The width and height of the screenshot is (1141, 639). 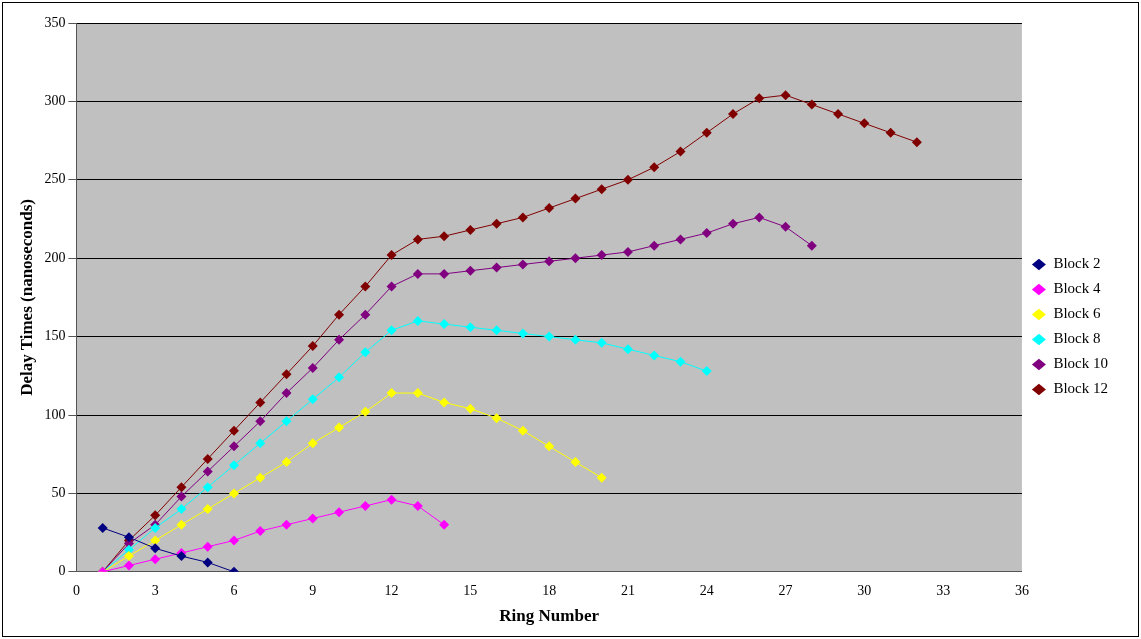 I want to click on x-axis-title: Ring Number, so click(x=549, y=616).